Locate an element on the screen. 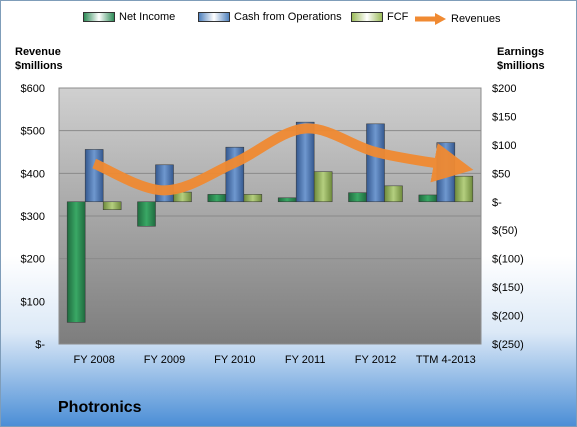 This screenshot has width=577, height=427. right-tick-label: $(50) is located at coordinates (505, 231).